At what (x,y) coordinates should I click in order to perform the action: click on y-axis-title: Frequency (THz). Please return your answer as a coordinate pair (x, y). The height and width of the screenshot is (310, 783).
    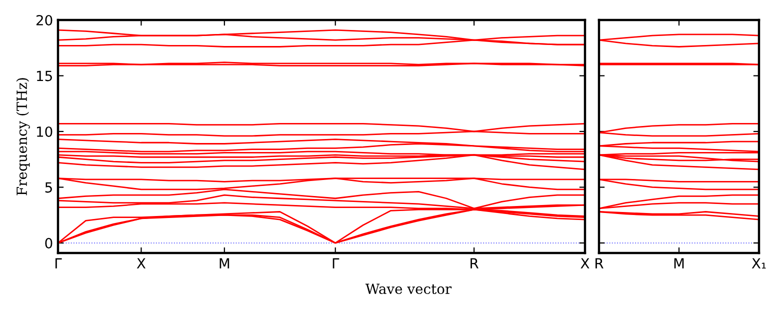
    Looking at the image, I should click on (23, 137).